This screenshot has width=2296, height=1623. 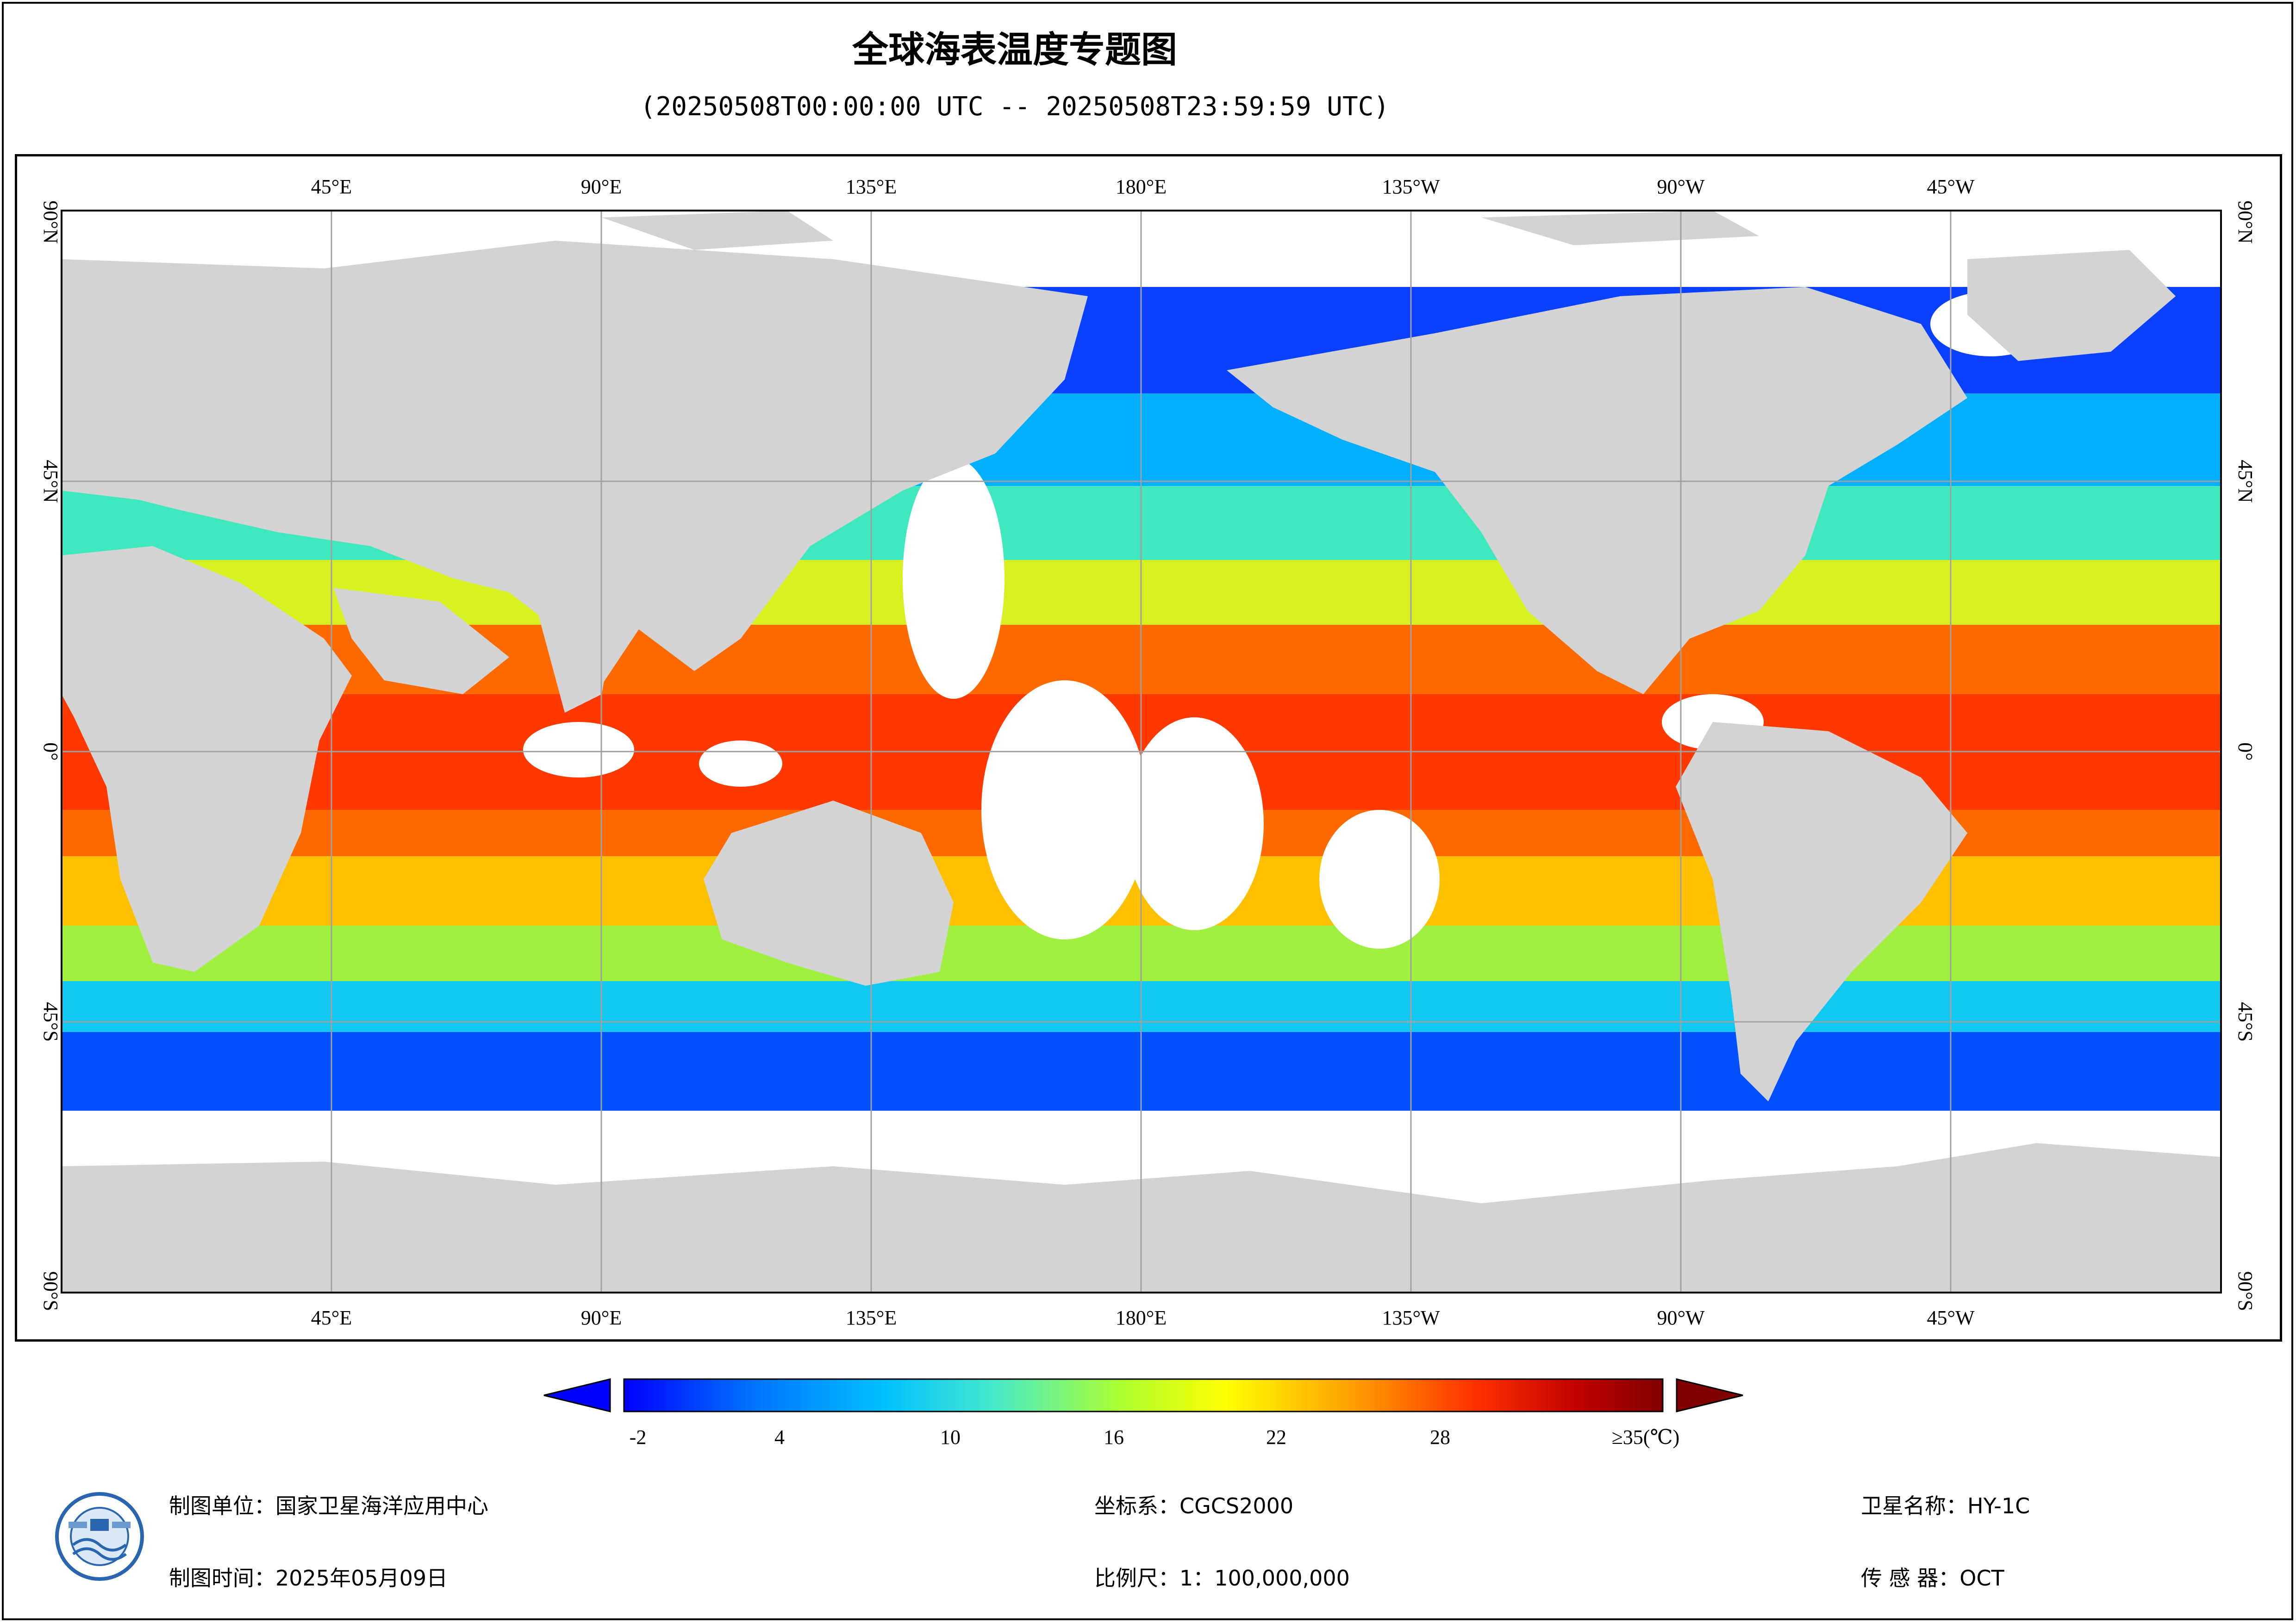 What do you see at coordinates (2245, 1022) in the screenshot?
I see `lat-label-right: 45°S` at bounding box center [2245, 1022].